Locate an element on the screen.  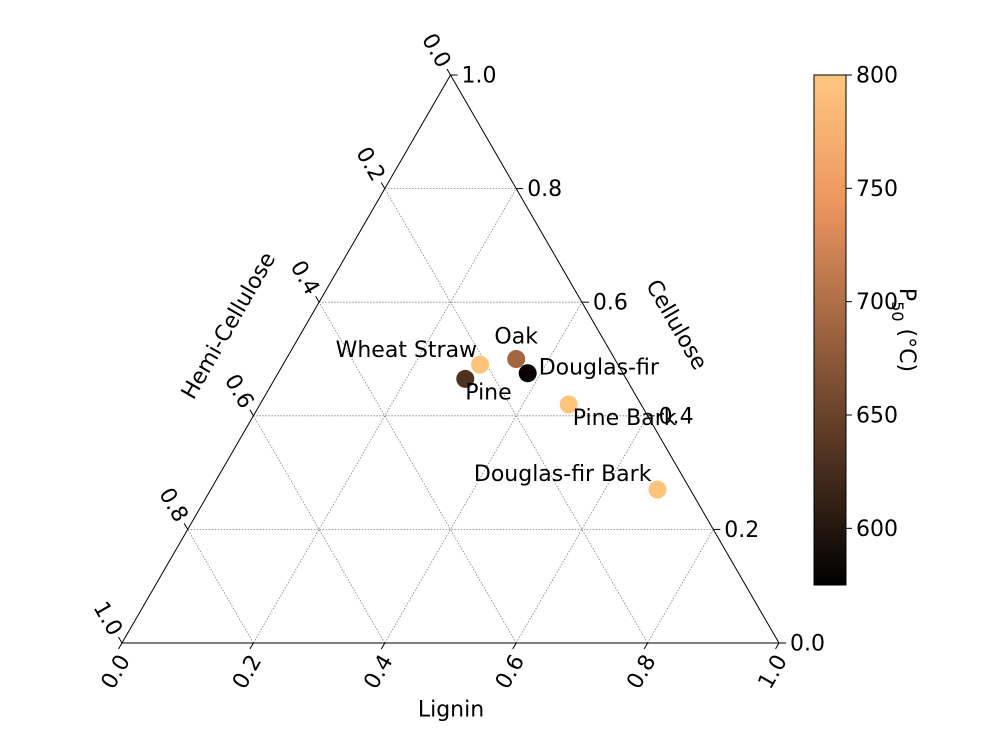
tick-label-bottom: 0.0 is located at coordinates (116, 672).